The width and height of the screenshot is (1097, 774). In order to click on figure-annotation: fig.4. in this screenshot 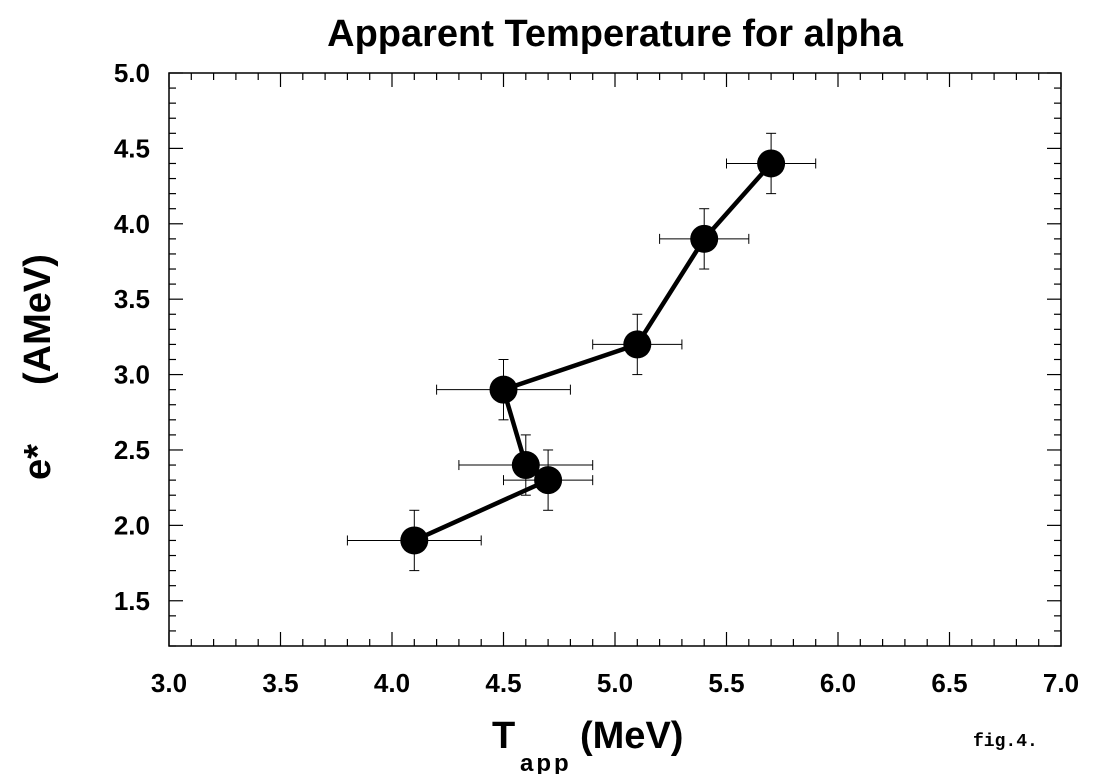, I will do `click(1005, 742)`.